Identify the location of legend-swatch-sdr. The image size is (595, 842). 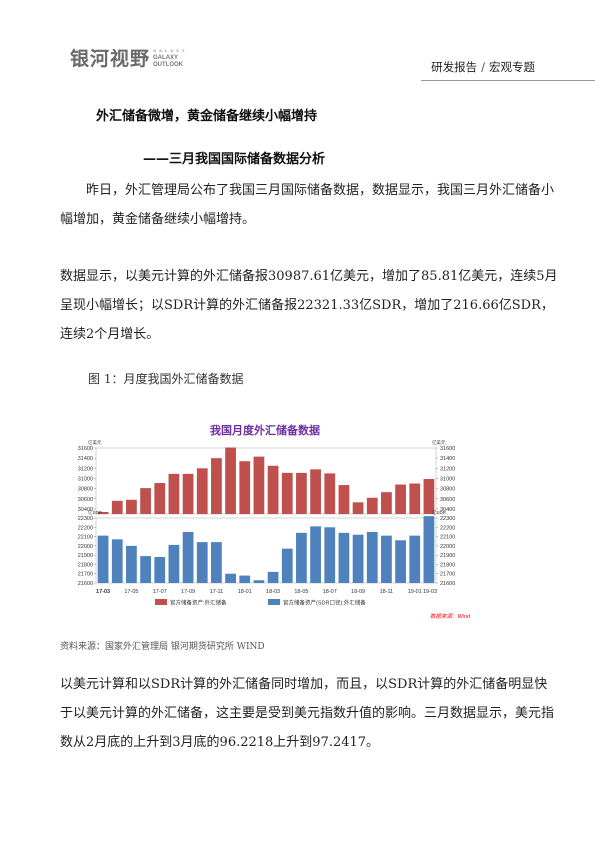
(274, 602).